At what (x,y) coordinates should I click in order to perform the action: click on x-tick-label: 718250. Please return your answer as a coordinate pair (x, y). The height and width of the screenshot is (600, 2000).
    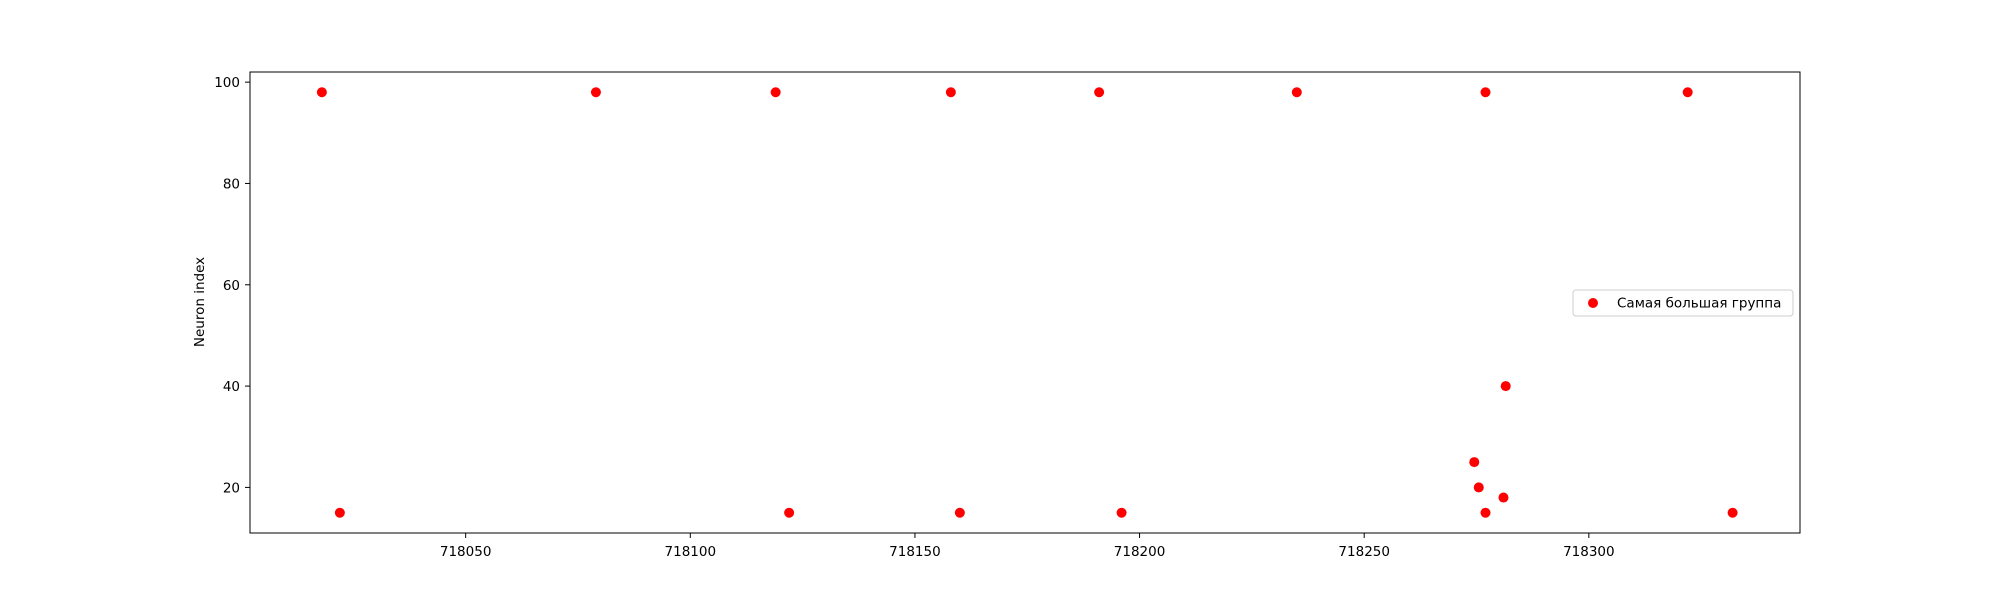
    Looking at the image, I should click on (1364, 552).